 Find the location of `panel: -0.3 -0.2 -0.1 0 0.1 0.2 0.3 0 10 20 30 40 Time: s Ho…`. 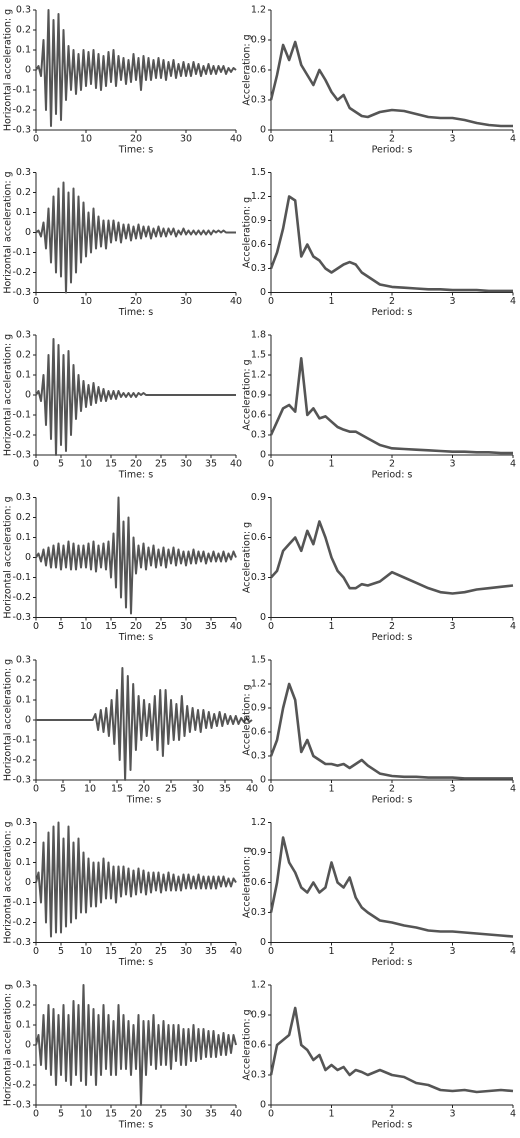

panel: -0.3 -0.2 -0.1 0 0.1 0.2 0.3 0 10 20 30 40 Time: s Ho… is located at coordinates (123, 242).